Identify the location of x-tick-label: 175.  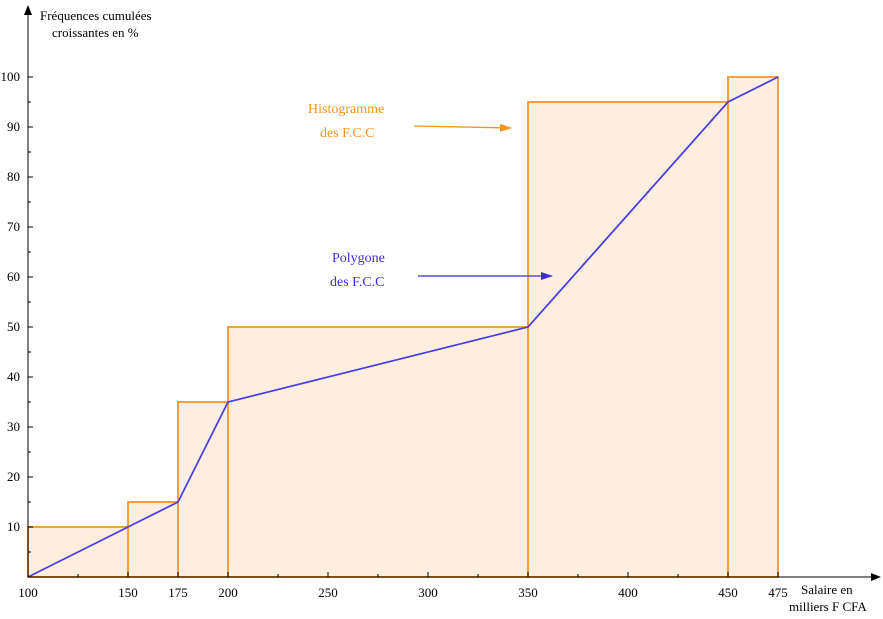
(178, 592).